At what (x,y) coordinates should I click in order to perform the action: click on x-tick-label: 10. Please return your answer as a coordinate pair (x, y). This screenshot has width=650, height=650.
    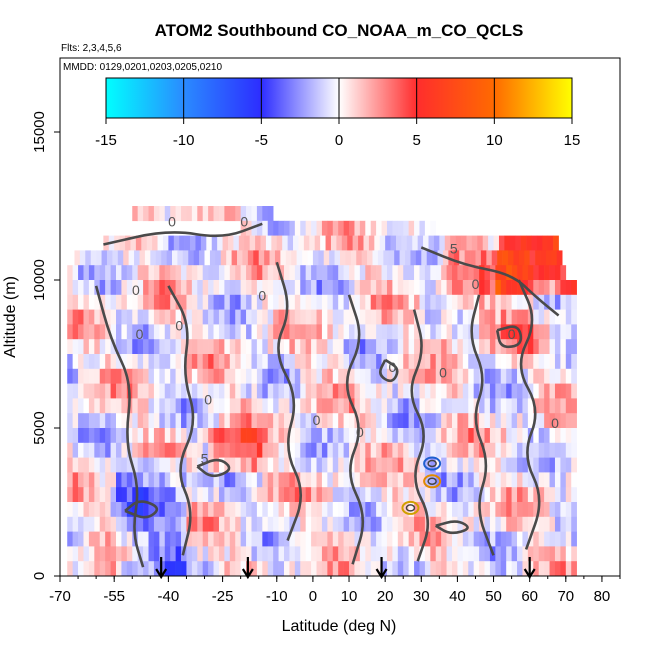
    Looking at the image, I should click on (349, 596).